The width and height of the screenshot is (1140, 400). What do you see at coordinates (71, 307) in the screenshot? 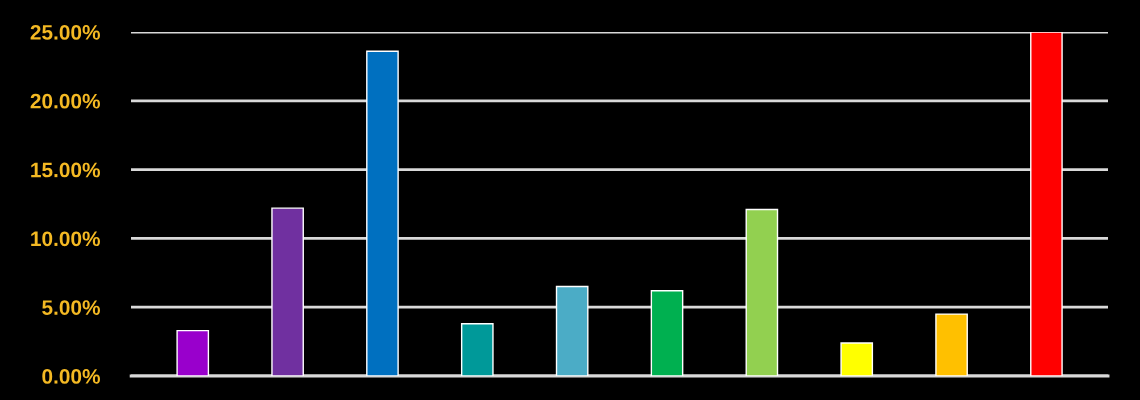
I see `y-tick-label: 5.00%` at bounding box center [71, 307].